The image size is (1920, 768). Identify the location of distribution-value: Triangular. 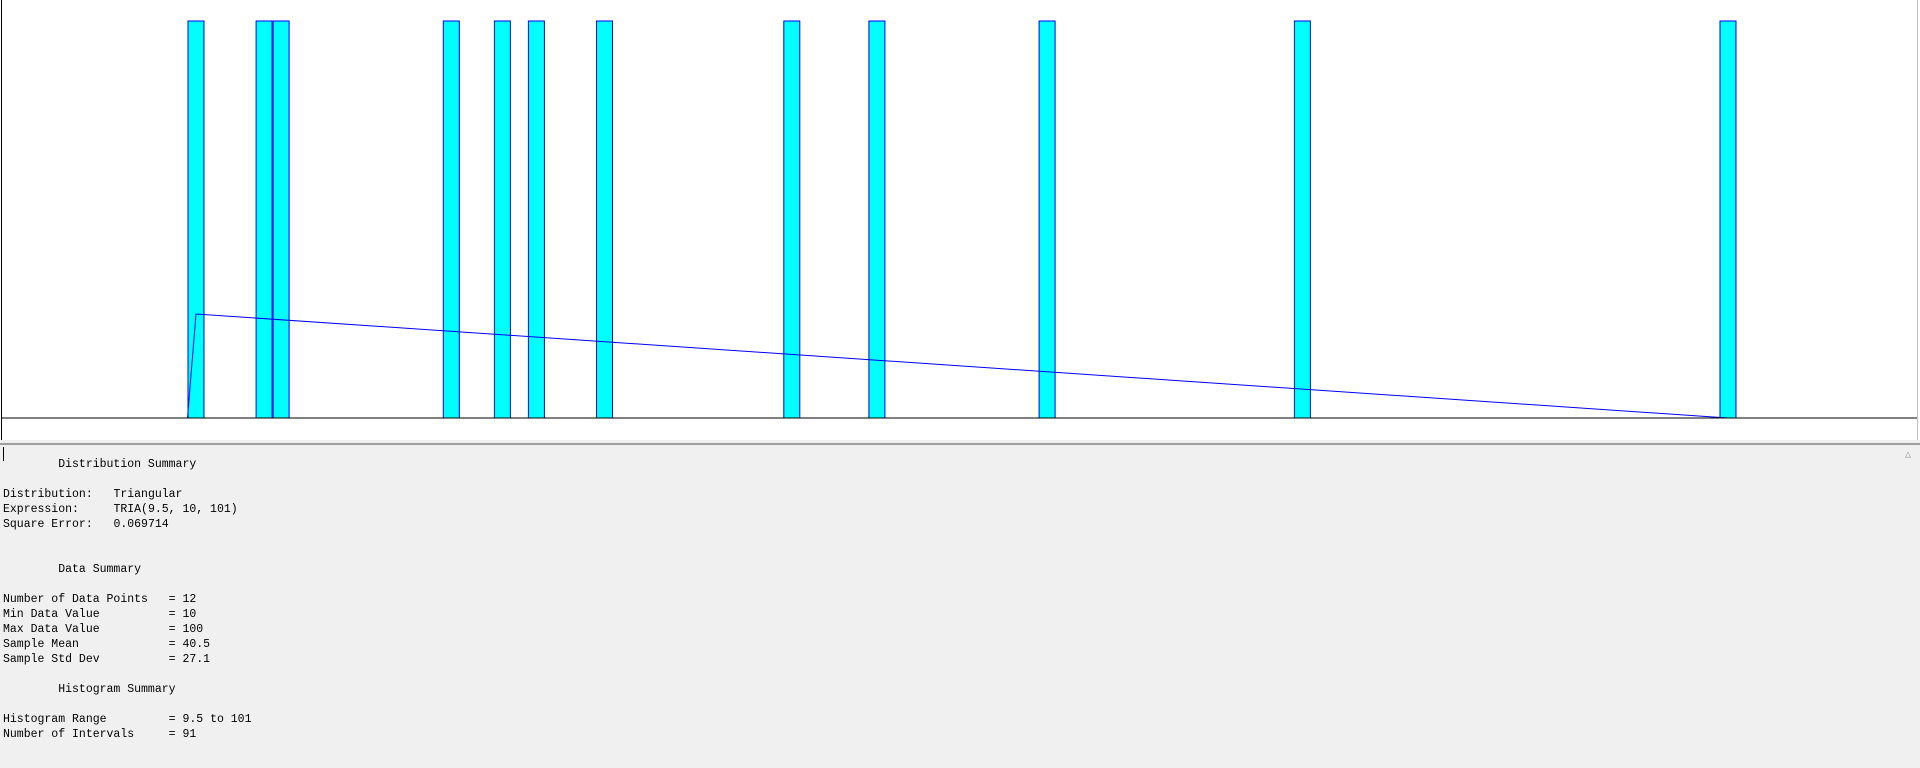
(148, 494).